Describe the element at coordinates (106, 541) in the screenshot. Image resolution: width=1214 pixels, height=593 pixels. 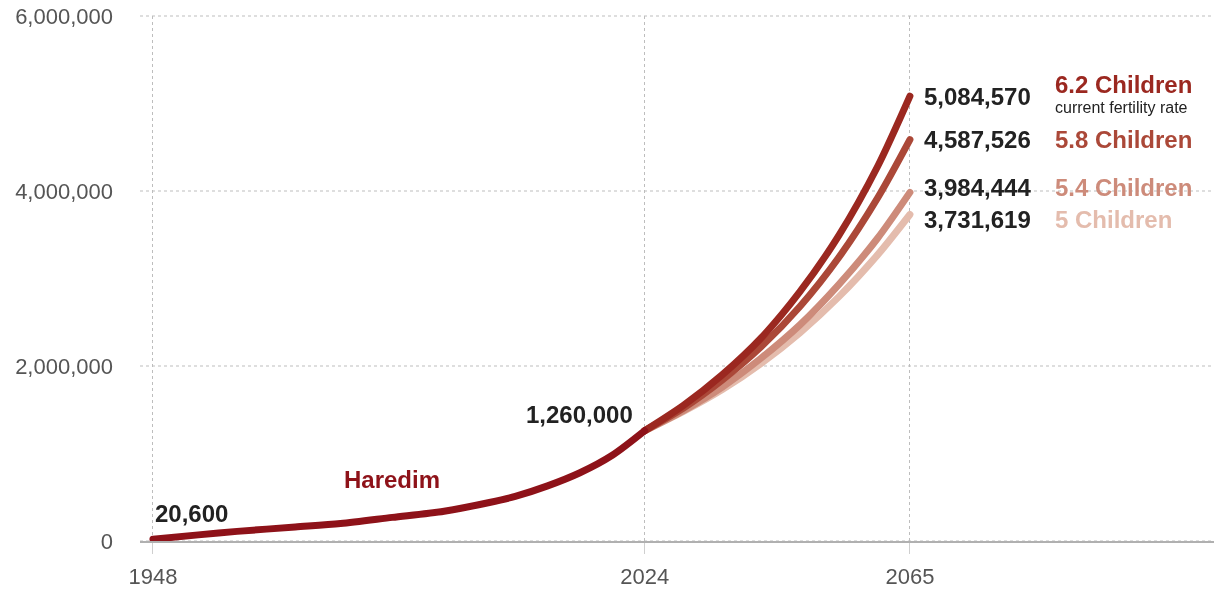
I see `y-tick-label: 0` at that location.